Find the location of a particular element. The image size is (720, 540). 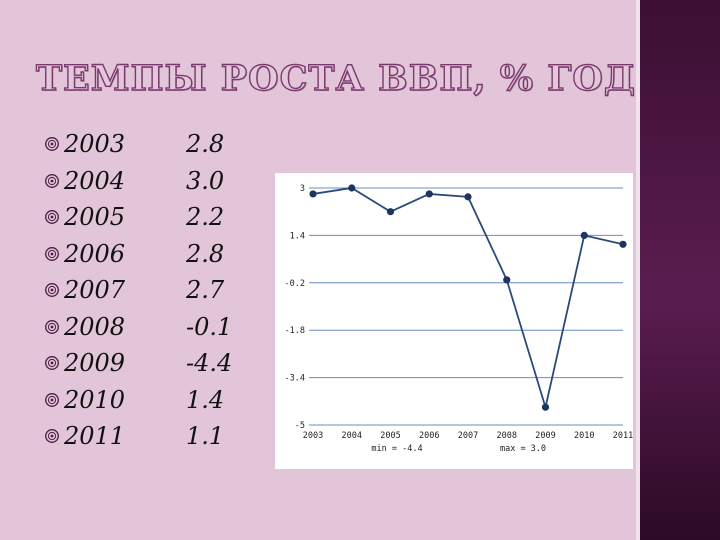

list-value: 1.1 is located at coordinates (205, 436).